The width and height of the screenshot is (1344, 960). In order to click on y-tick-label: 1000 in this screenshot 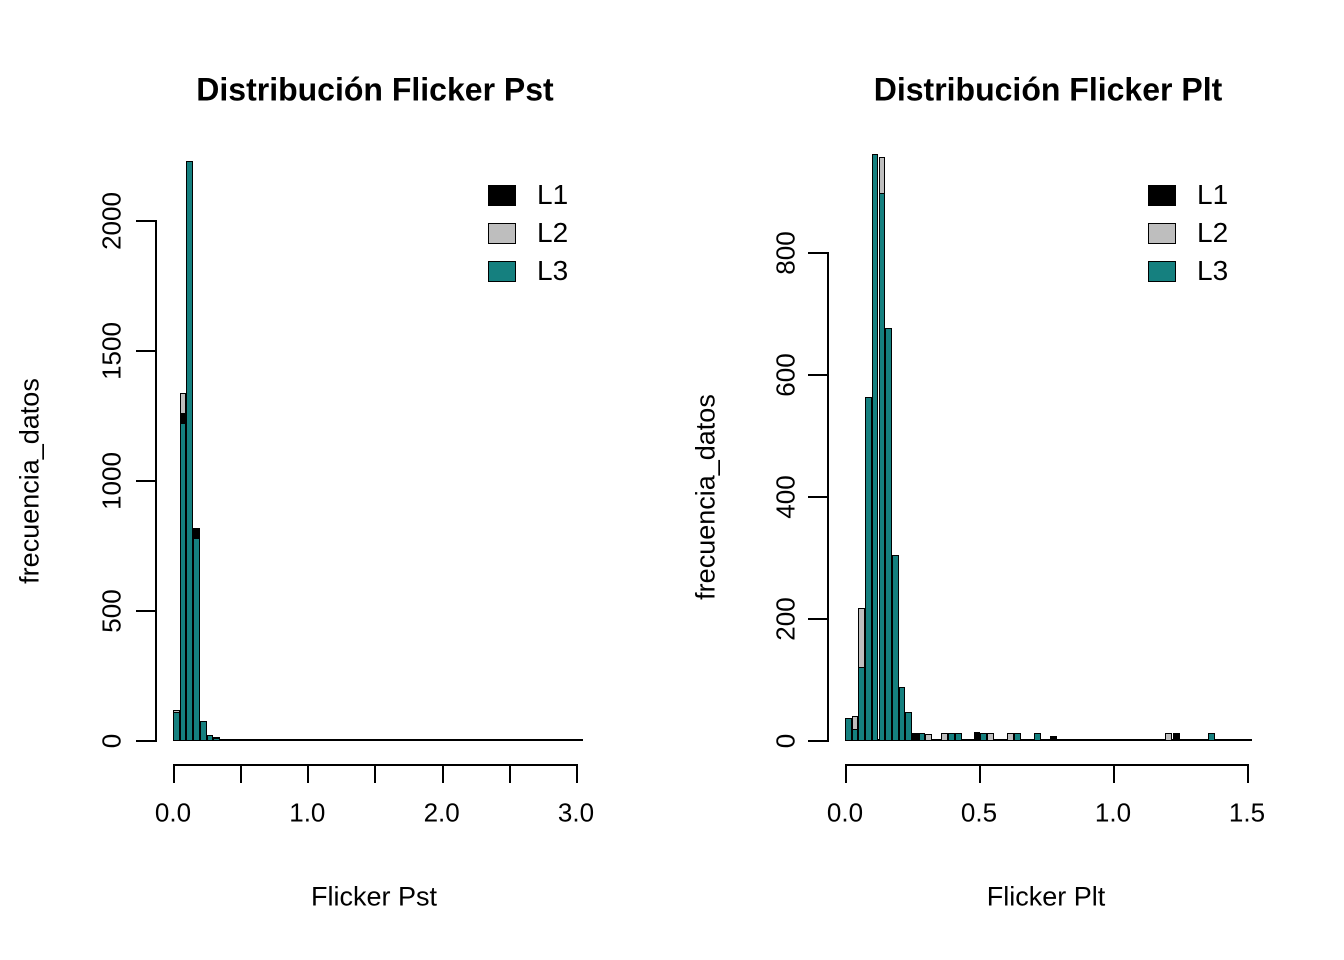, I will do `click(111, 481)`.